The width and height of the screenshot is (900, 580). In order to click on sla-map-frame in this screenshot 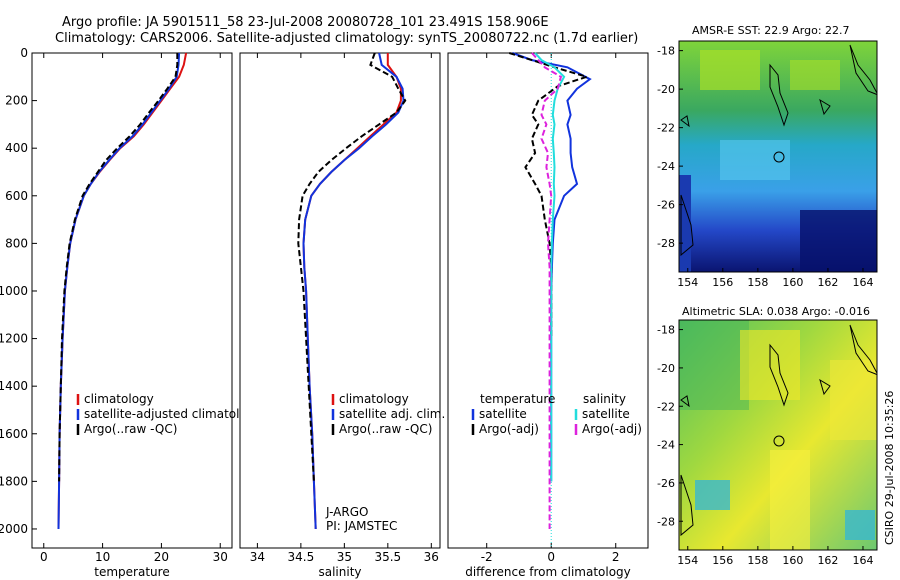, I will do `click(778, 435)`.